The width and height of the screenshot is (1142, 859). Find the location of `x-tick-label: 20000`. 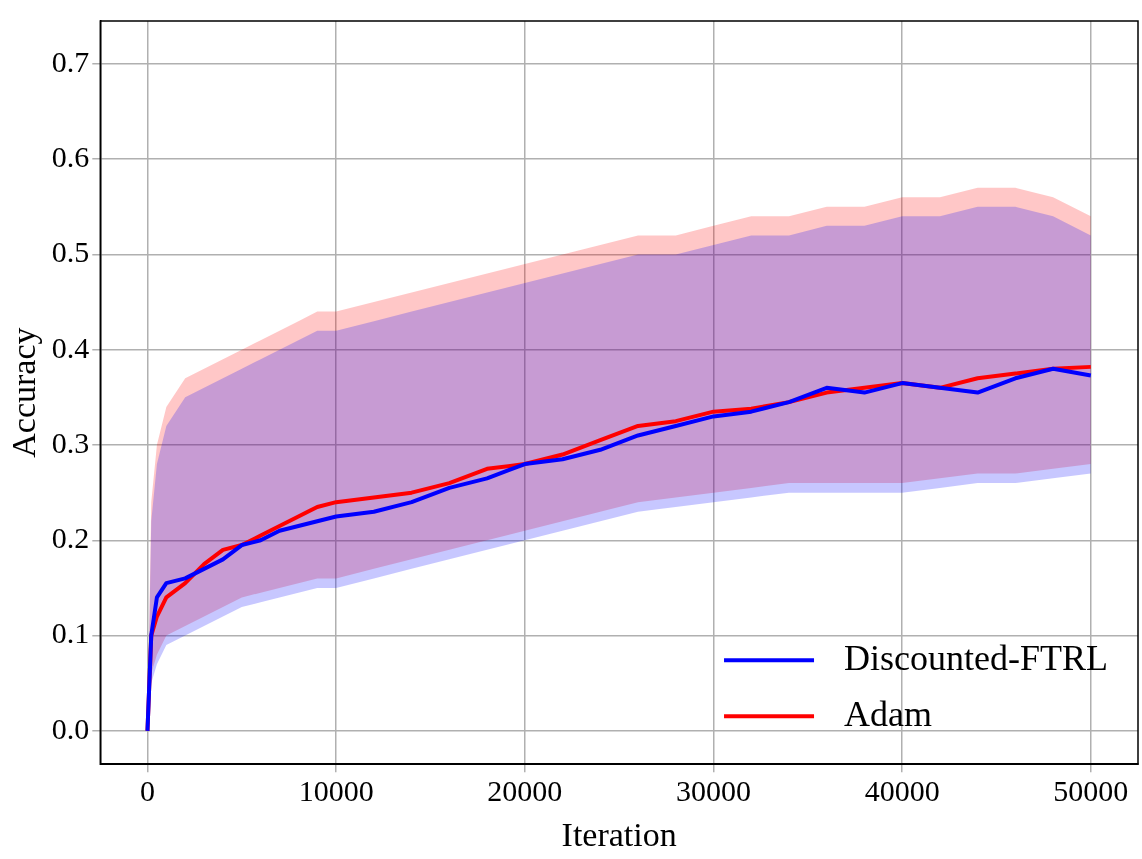

x-tick-label: 20000 is located at coordinates (525, 791).